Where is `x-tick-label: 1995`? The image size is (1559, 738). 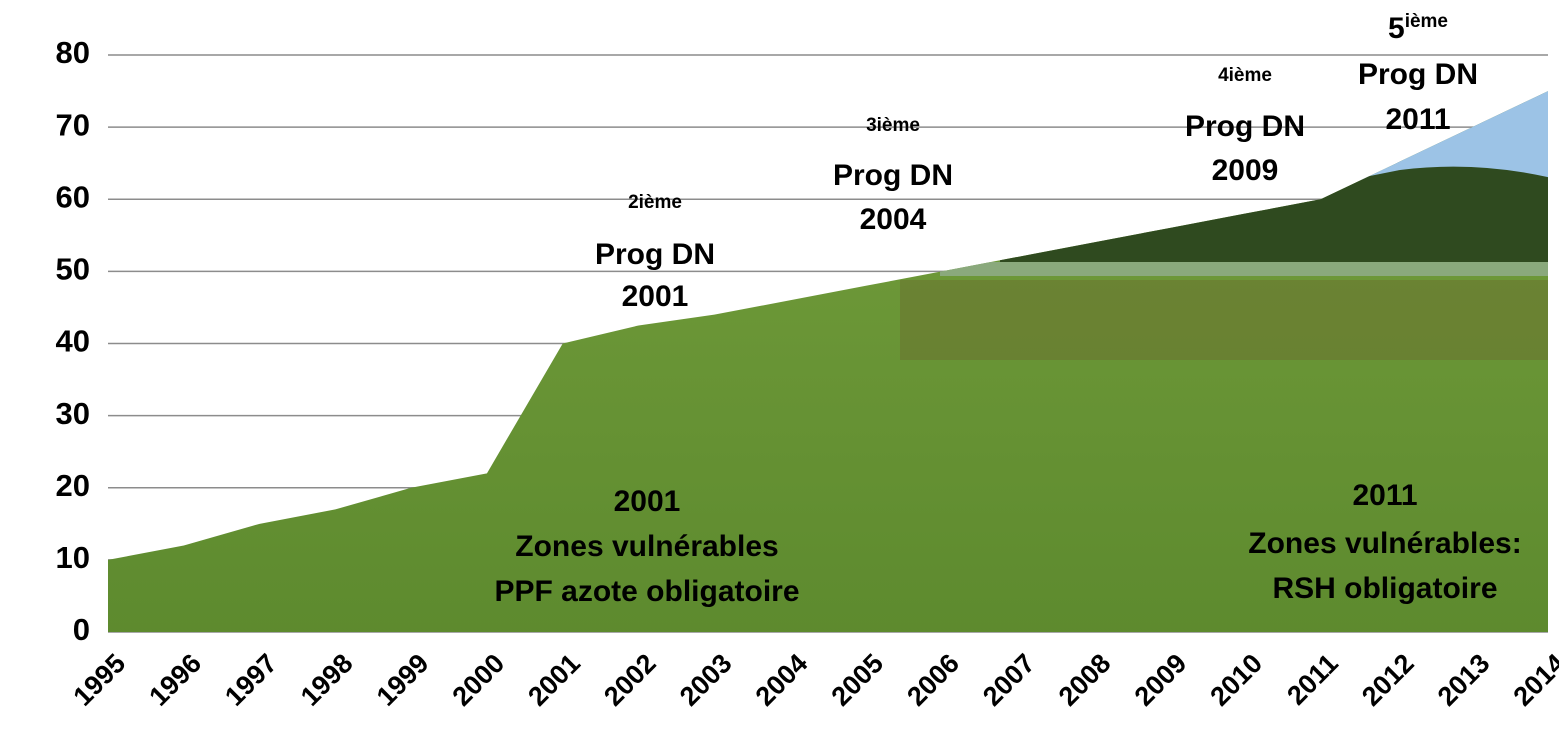
x-tick-label: 1995 is located at coordinates (100, 680).